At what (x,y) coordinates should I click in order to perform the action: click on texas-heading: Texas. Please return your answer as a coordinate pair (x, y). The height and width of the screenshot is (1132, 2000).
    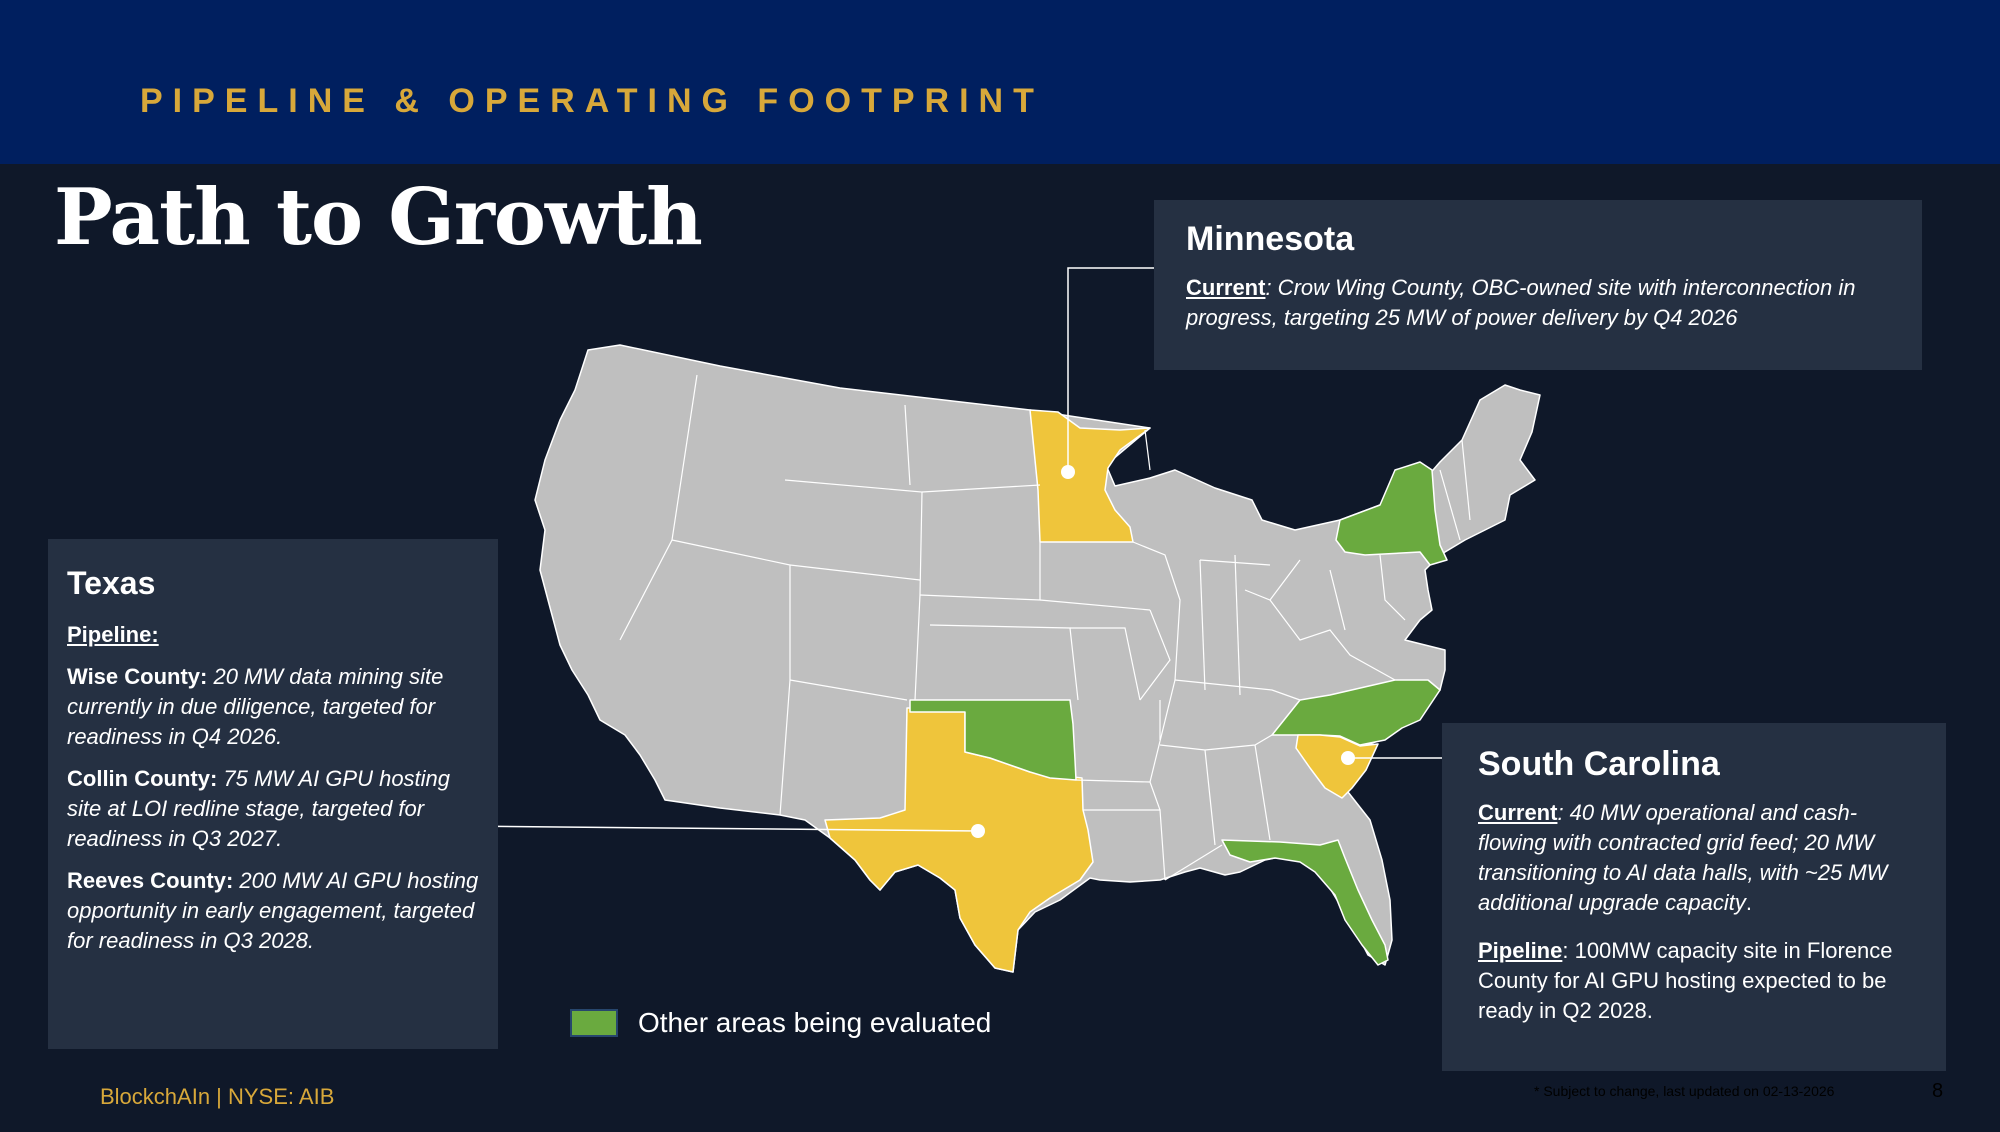
    Looking at the image, I should click on (111, 583).